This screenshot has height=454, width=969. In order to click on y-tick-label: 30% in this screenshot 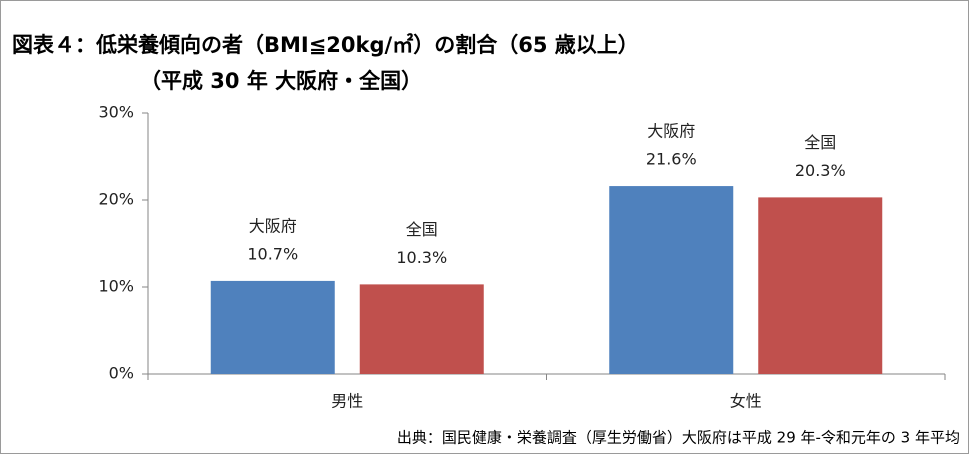, I will do `click(116, 112)`.